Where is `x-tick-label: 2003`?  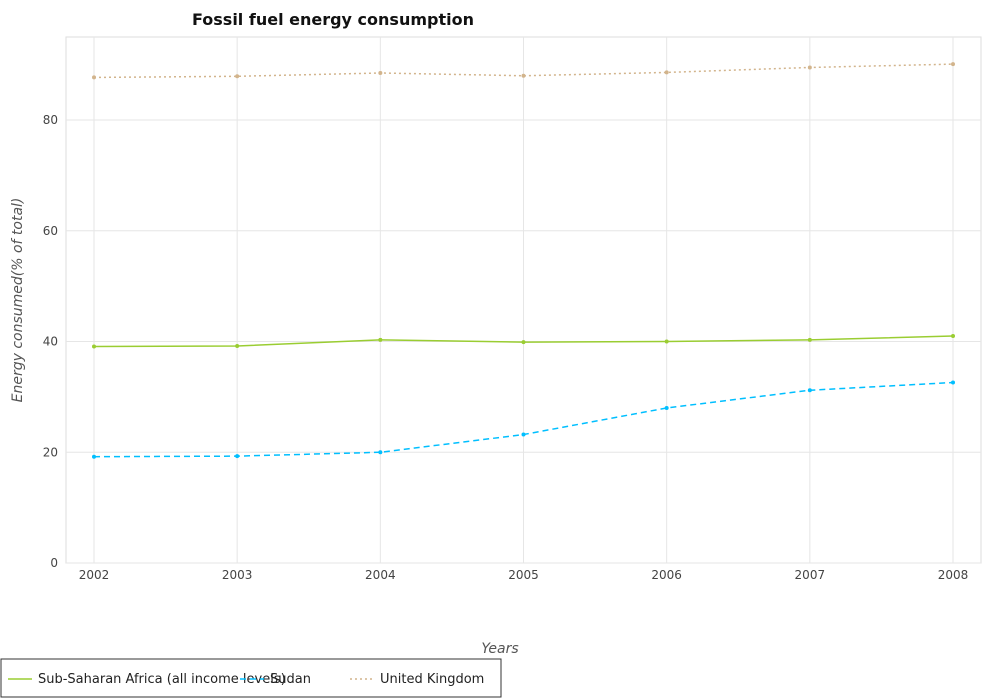
x-tick-label: 2003 is located at coordinates (237, 575).